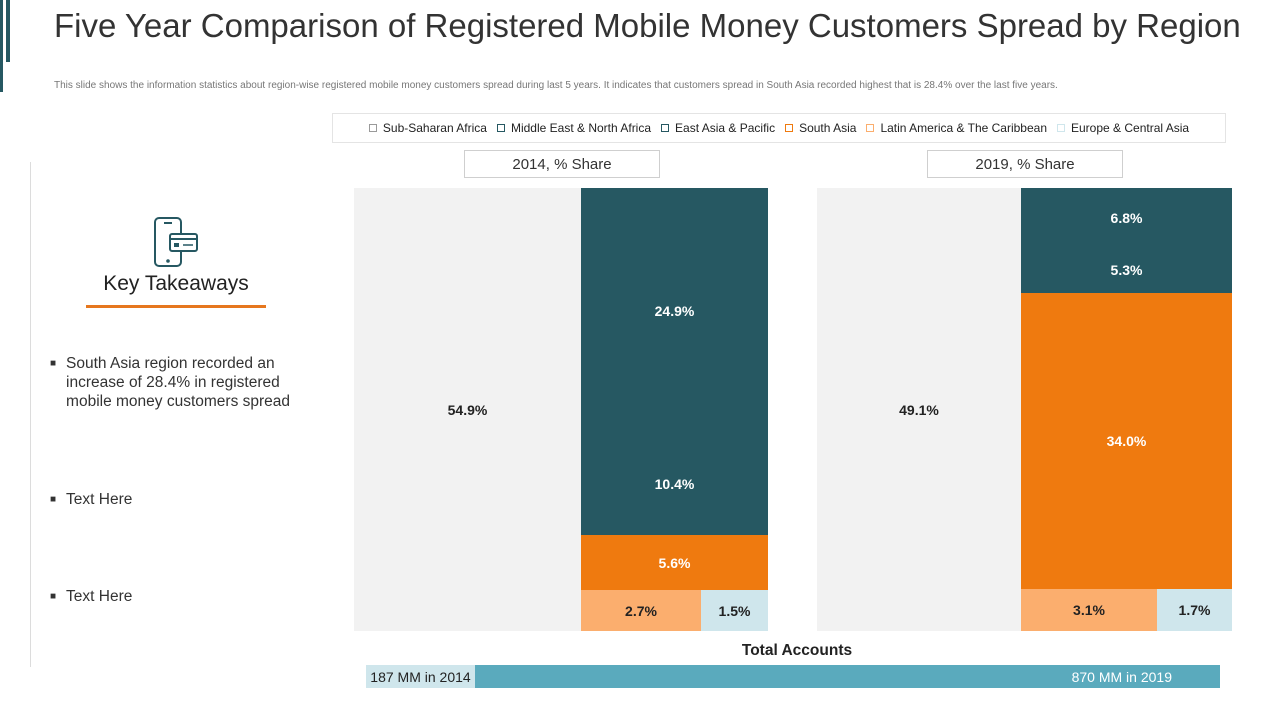 This screenshot has width=1280, height=720. Describe the element at coordinates (434, 128) in the screenshot. I see `legend-label: Sub-Saharan Africa` at that location.